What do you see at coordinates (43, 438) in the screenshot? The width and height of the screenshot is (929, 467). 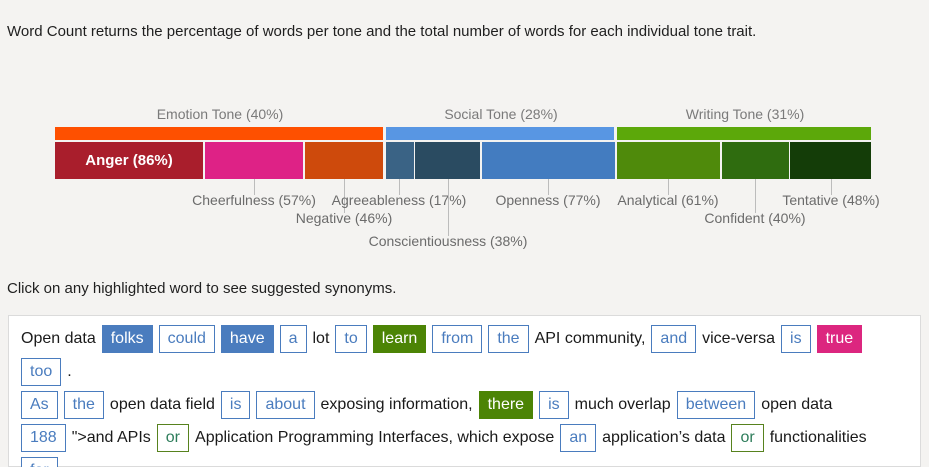 I see `word-chip-blue-outline: 188` at bounding box center [43, 438].